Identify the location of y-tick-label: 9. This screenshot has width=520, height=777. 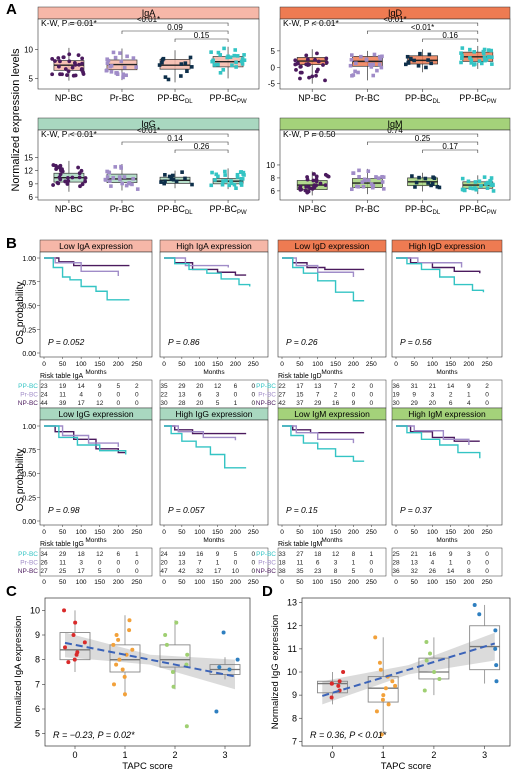
(294, 695).